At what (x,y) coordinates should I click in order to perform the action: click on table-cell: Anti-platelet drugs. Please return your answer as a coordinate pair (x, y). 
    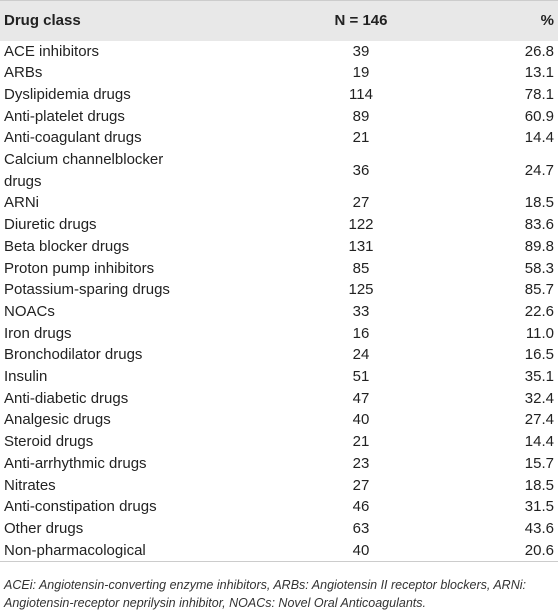
    Looking at the image, I should click on (64, 116).